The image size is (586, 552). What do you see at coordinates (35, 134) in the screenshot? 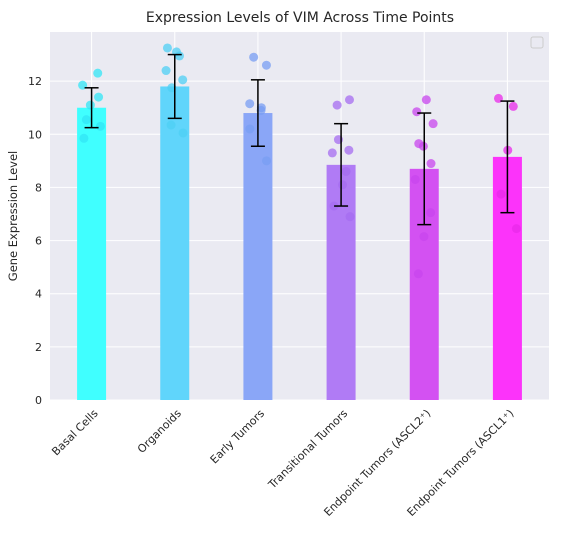
I see `y-tick-label: 10` at bounding box center [35, 134].